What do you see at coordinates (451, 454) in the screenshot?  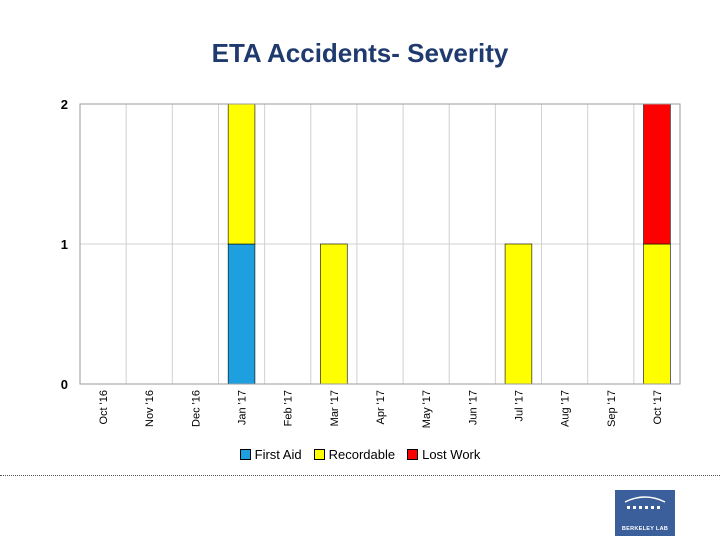 I see `legend-label: Lost Work` at bounding box center [451, 454].